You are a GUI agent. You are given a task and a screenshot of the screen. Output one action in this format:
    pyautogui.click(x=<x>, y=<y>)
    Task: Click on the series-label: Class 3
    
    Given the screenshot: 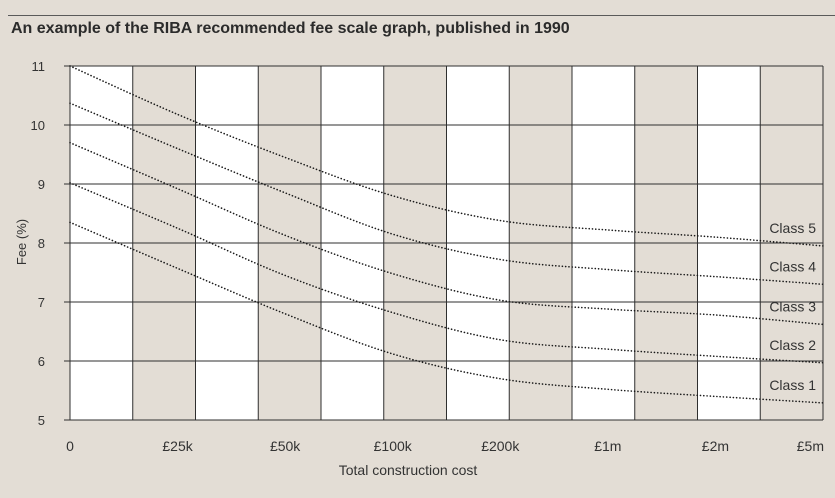 What is the action you would take?
    pyautogui.click(x=792, y=306)
    